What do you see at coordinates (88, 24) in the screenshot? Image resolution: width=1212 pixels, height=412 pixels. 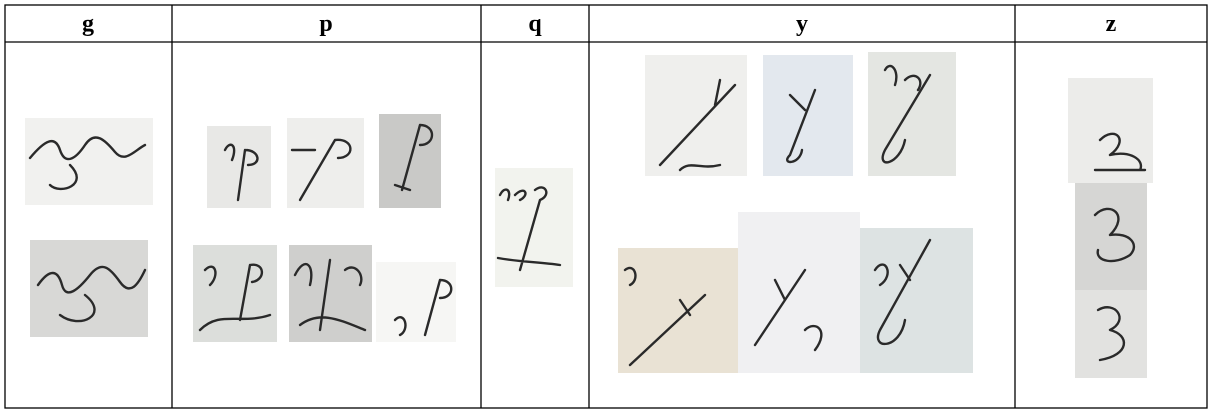 I see `header-cell: g` at bounding box center [88, 24].